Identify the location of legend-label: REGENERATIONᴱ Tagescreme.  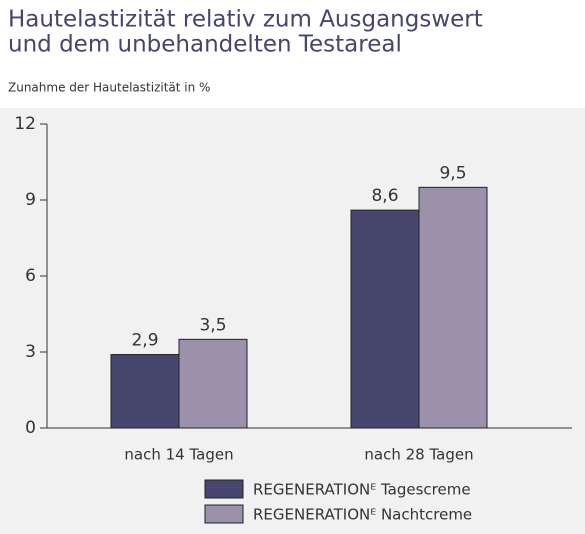
(362, 490).